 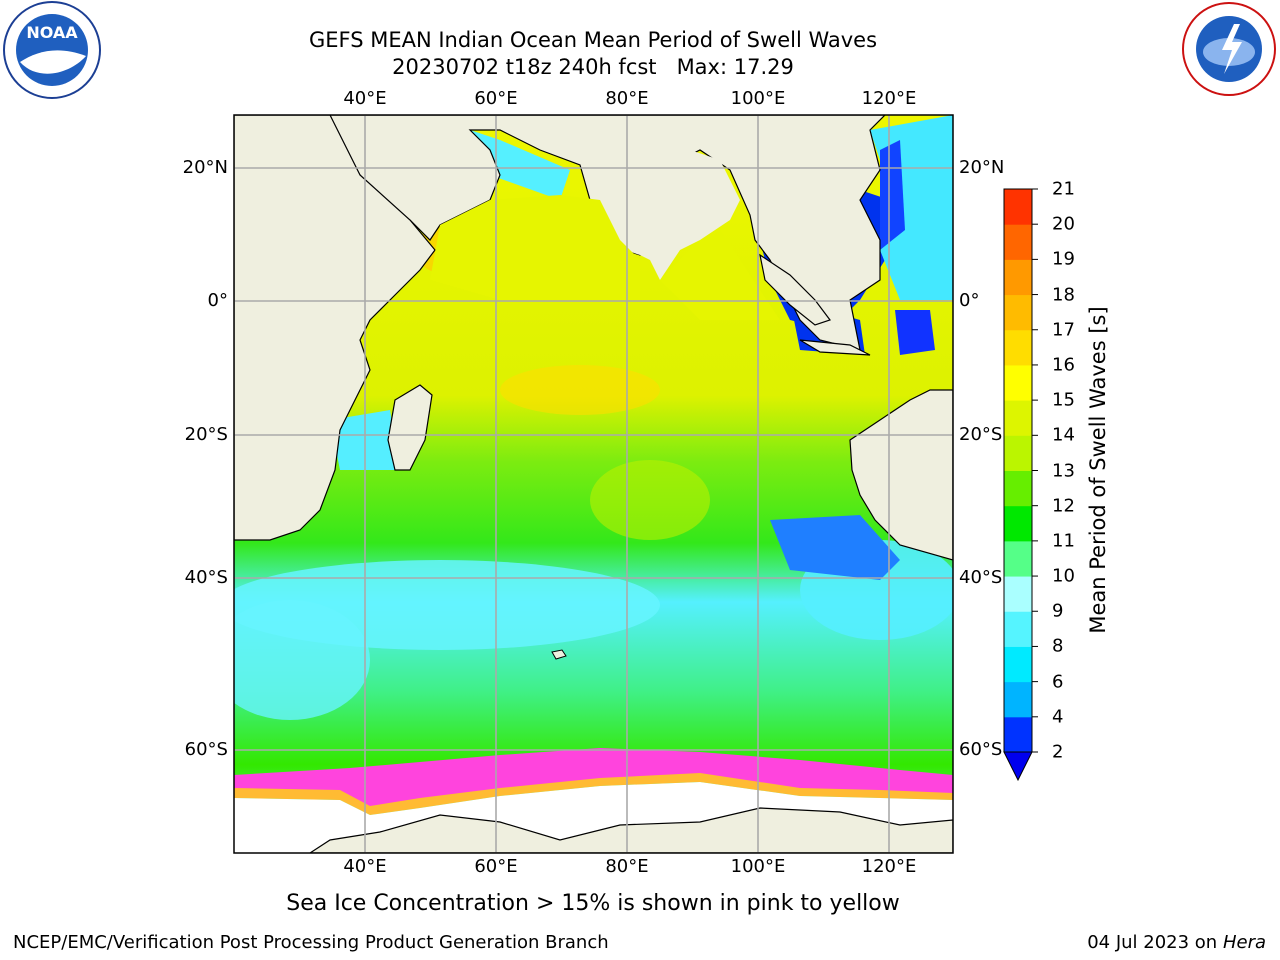 What do you see at coordinates (758, 866) in the screenshot?
I see `lon-tick-bottom: 100°E` at bounding box center [758, 866].